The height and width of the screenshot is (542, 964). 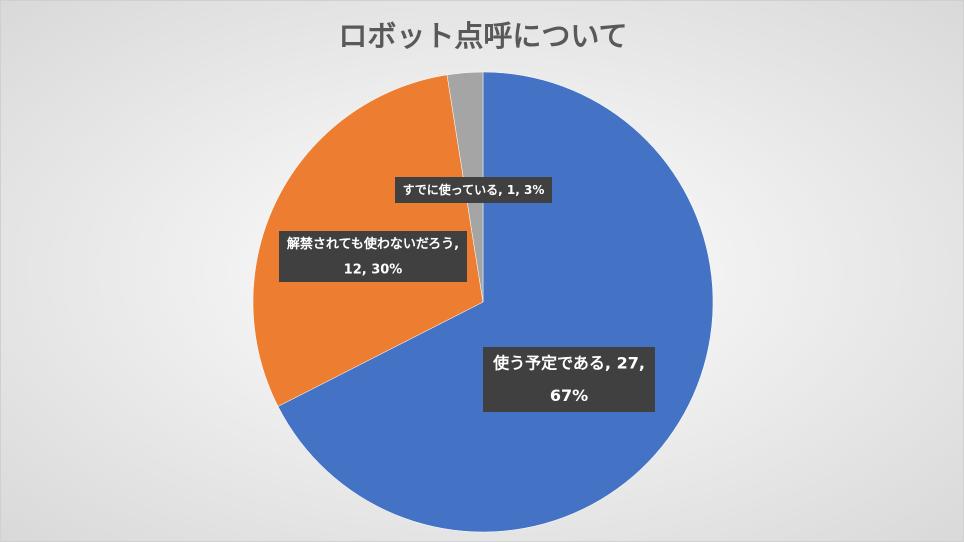 I want to click on data-label: 使う予定である, 27,, so click(x=568, y=362).